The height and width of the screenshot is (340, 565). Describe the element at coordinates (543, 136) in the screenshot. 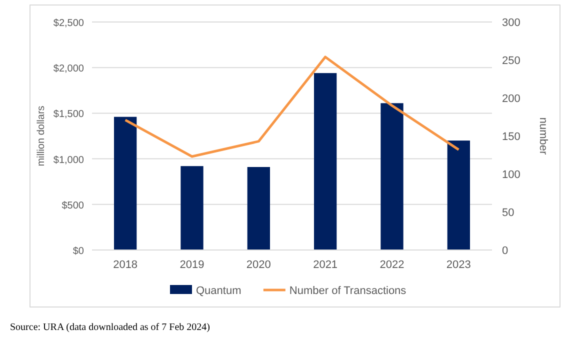

I see `y2-axis-title: number` at that location.